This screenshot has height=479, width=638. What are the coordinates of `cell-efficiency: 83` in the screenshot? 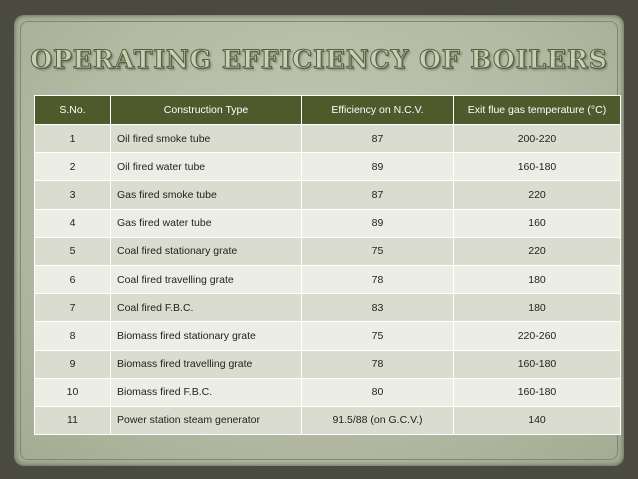 It's located at (377, 308).